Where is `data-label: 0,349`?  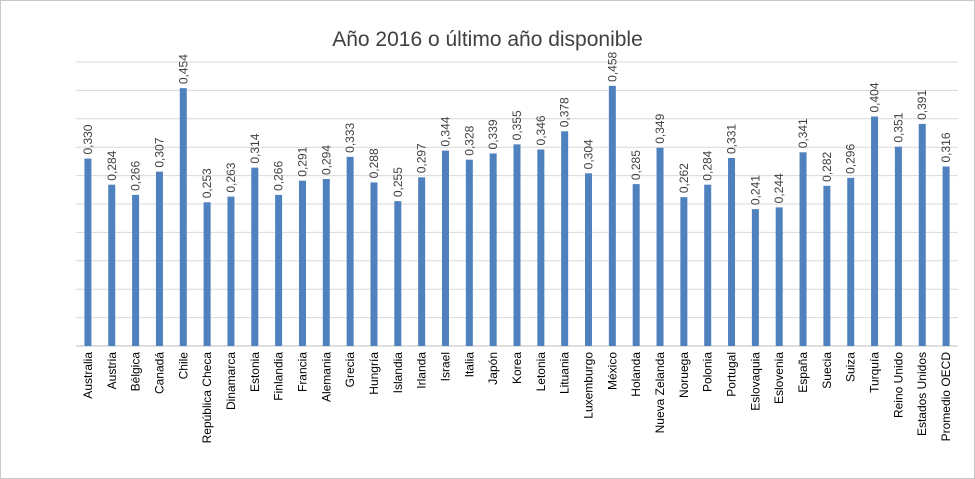 data-label: 0,349 is located at coordinates (660, 128).